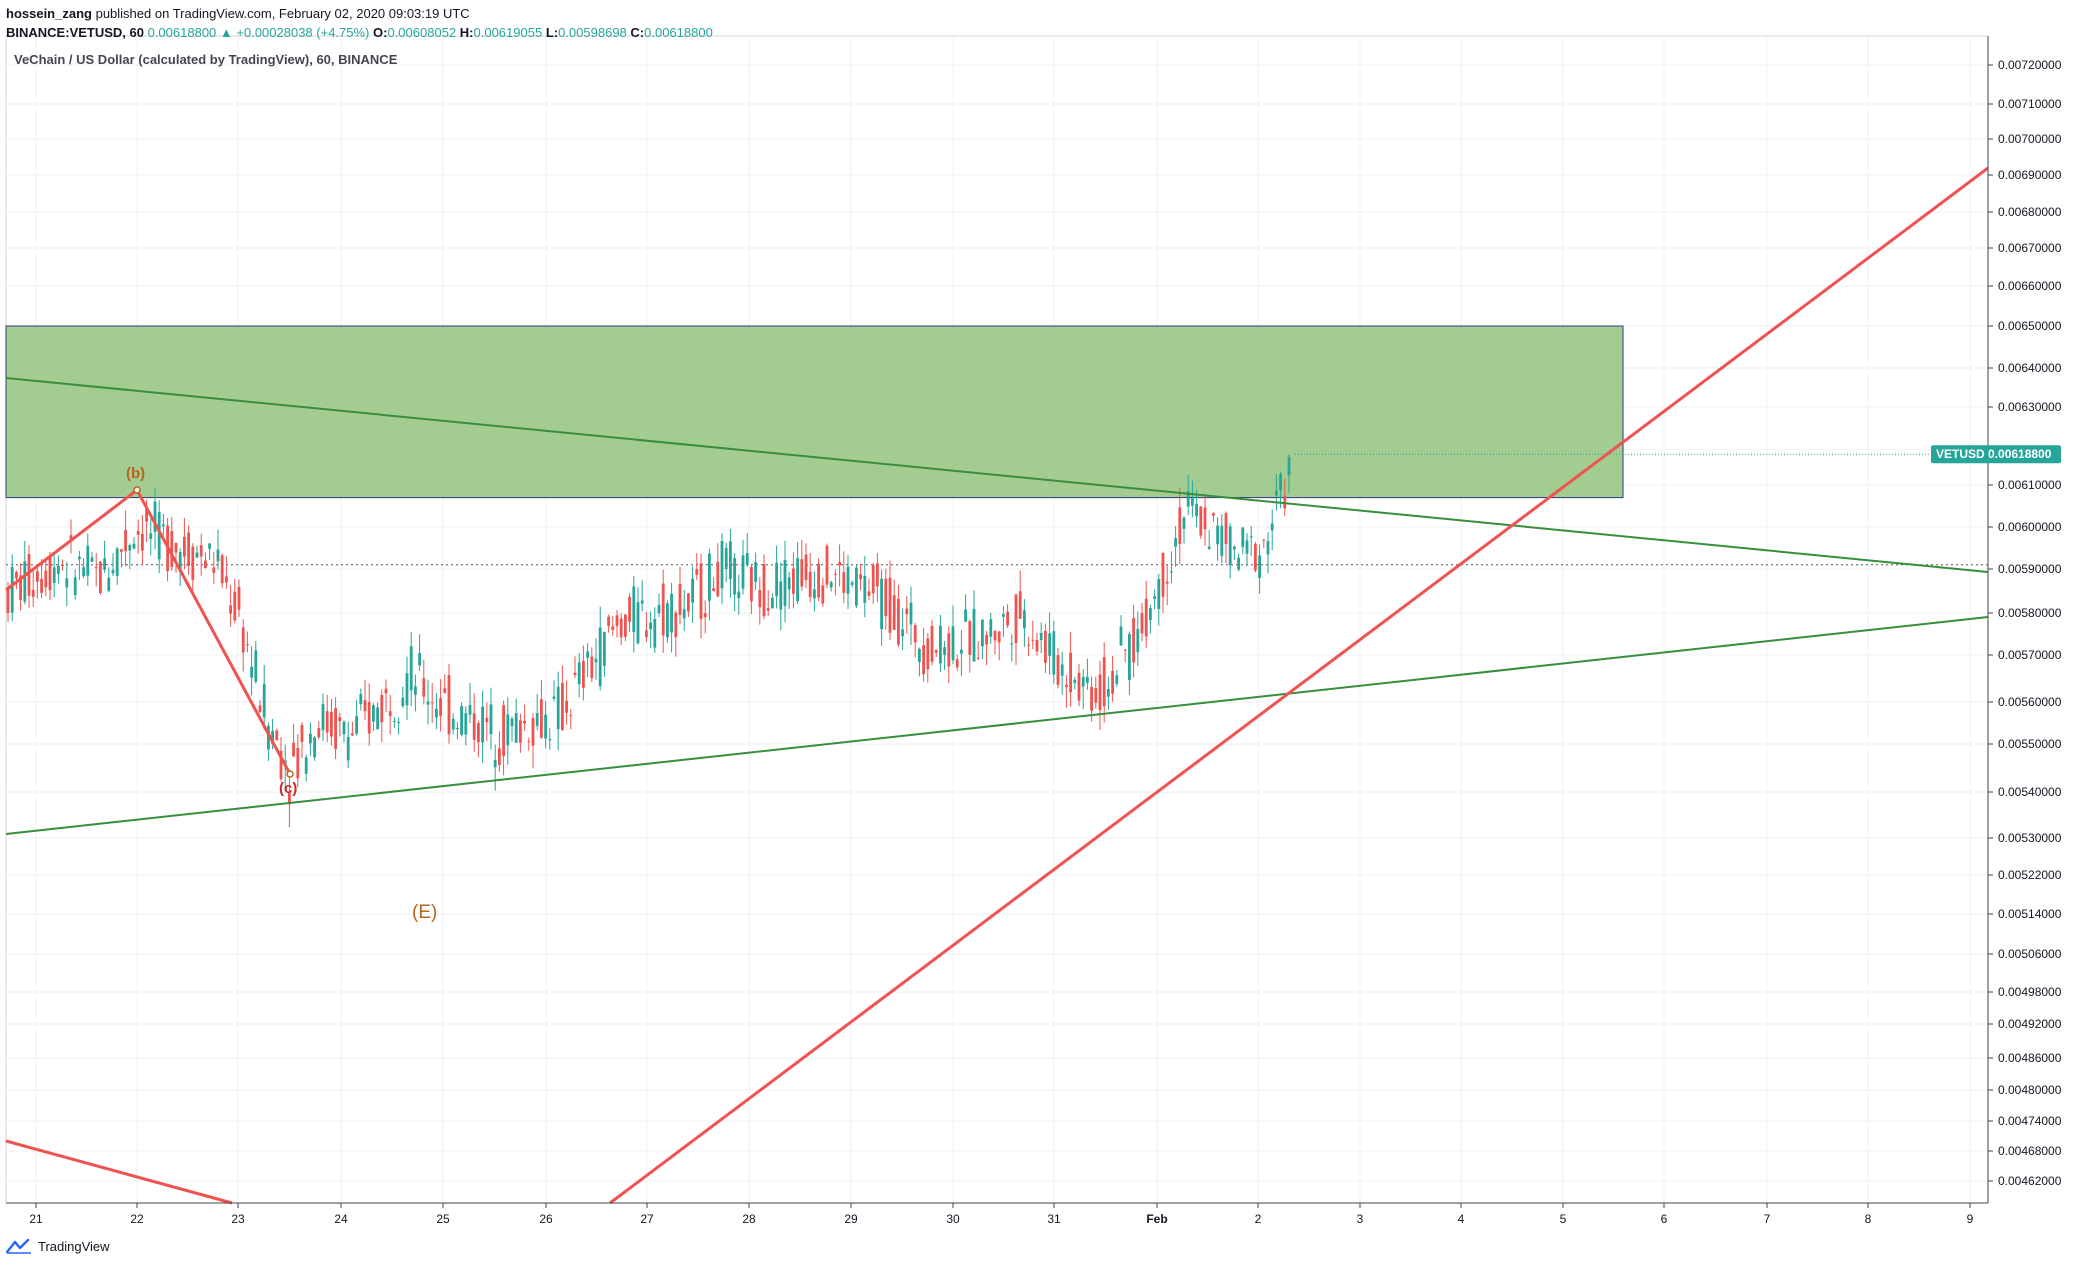  Describe the element at coordinates (997, 1214) in the screenshot. I see `time-axis: 21 22 23 24 25 26 27 28 29 30 31 Feb 2 3 4 5 6 7 8 9` at that location.